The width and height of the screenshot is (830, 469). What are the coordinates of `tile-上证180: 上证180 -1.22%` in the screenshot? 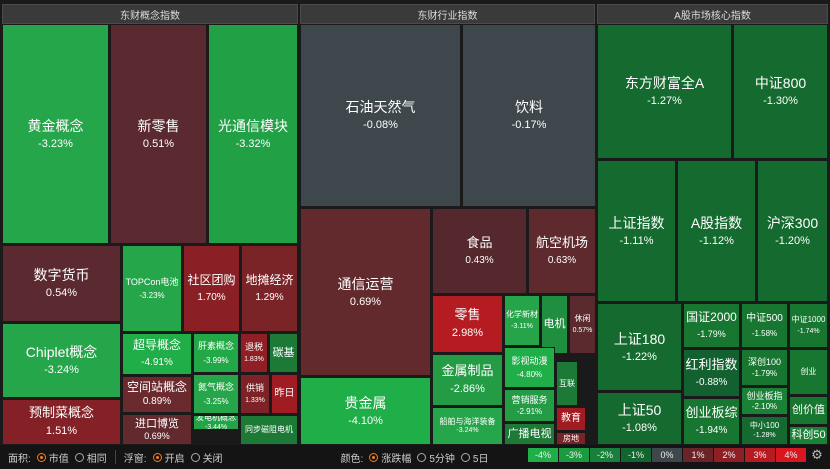 It's located at (639, 347).